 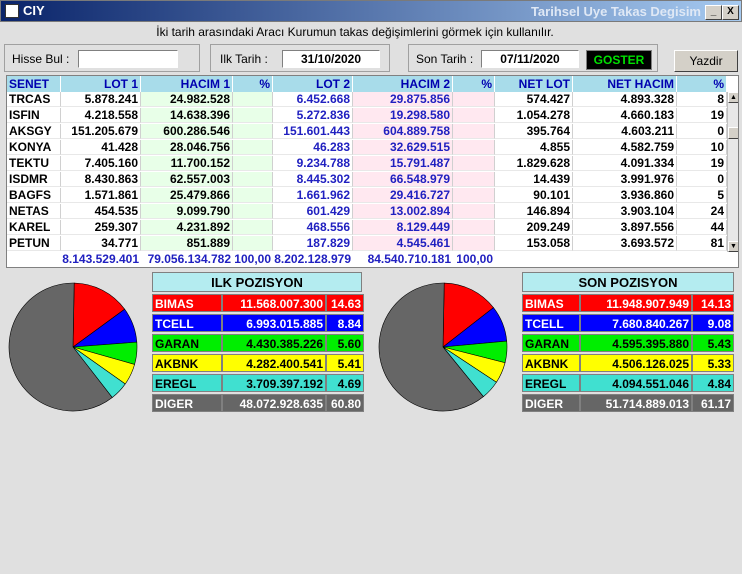 What do you see at coordinates (625, 211) in the screenshot?
I see `cell-net-hacim: 3.903.104` at bounding box center [625, 211].